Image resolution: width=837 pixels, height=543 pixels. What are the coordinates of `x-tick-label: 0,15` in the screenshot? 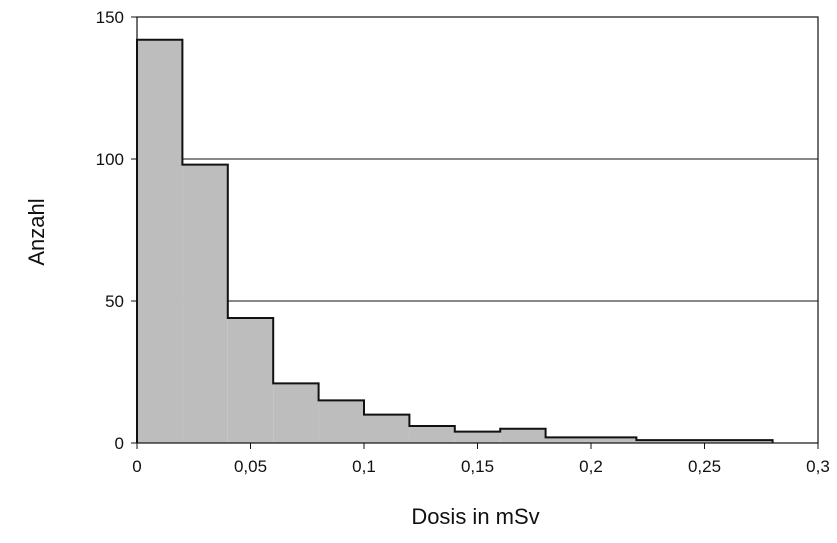 It's located at (477, 466).